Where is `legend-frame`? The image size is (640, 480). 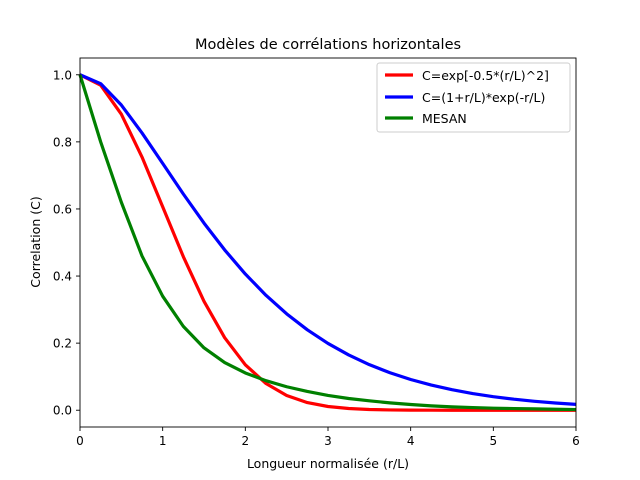
legend-frame is located at coordinates (473, 97).